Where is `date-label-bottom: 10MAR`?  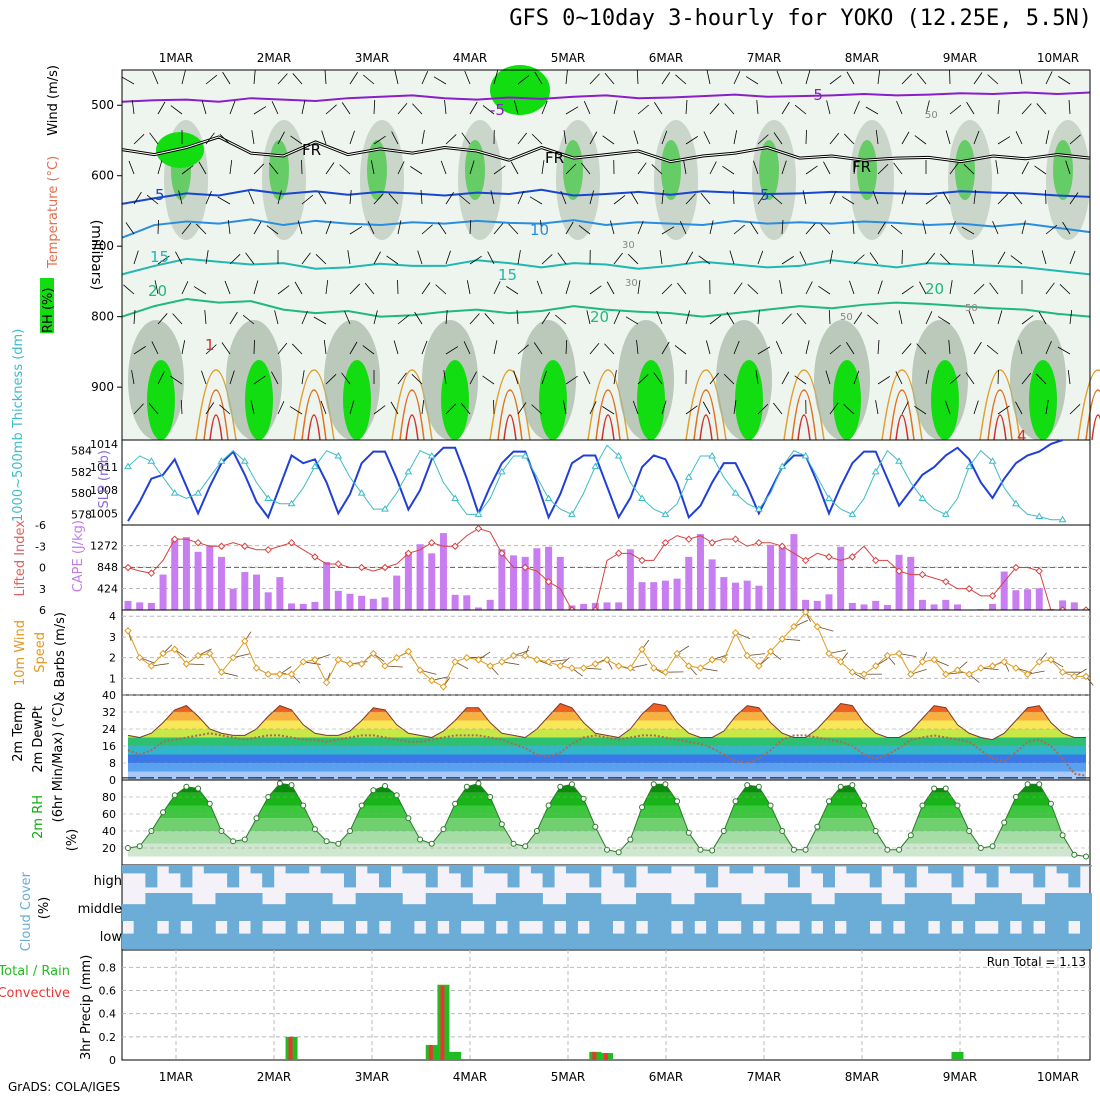 date-label-bottom: 10MAR is located at coordinates (1058, 1077).